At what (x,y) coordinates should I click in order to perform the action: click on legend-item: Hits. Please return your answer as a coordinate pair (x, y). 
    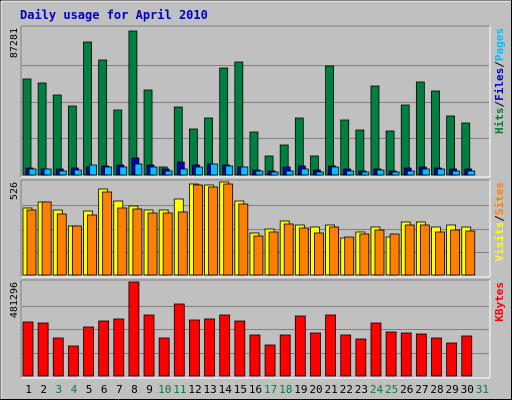
    Looking at the image, I should click on (499, 121).